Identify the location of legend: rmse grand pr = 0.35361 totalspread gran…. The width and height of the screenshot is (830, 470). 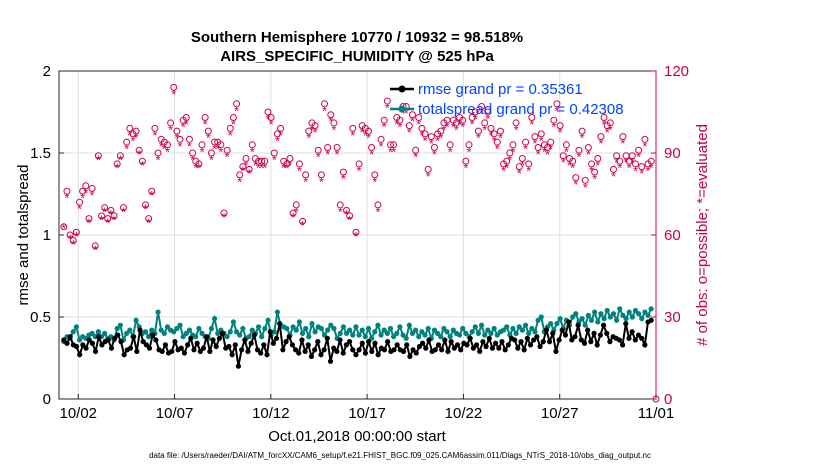
(507, 99).